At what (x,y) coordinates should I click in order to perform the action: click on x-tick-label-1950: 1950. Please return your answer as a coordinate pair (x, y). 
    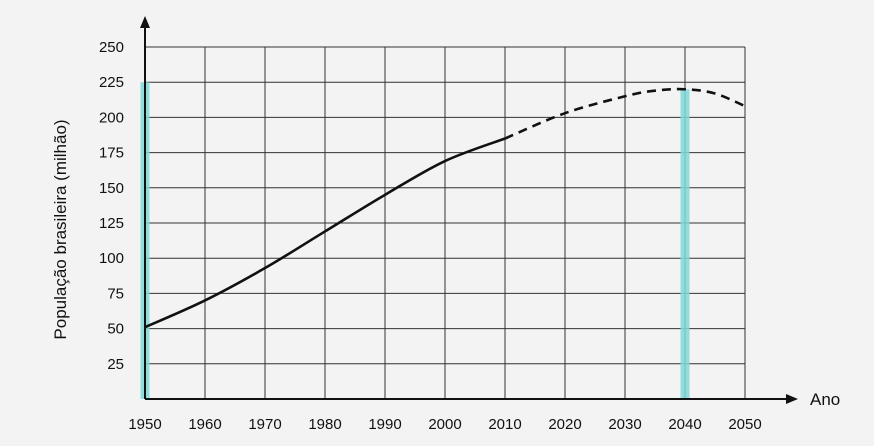
    Looking at the image, I should click on (144, 424).